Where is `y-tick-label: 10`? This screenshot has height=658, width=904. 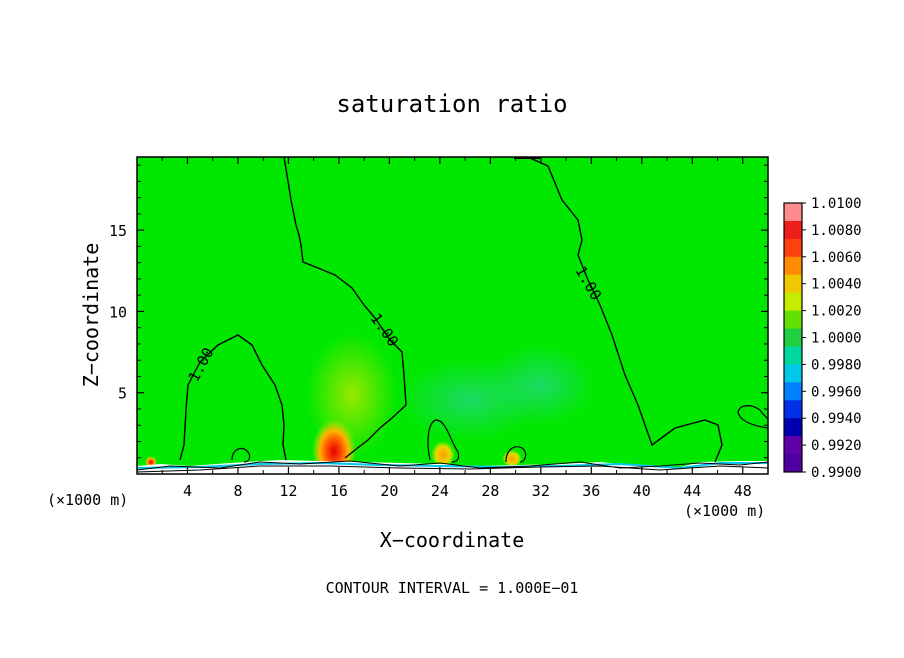
y-tick-label: 10 is located at coordinates (118, 312).